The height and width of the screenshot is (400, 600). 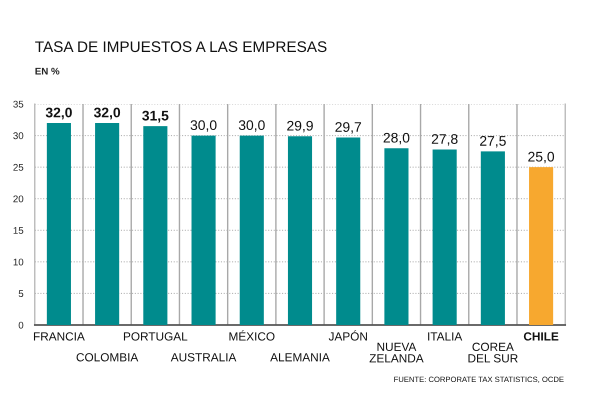 What do you see at coordinates (493, 142) in the screenshot?
I see `data-label: 27,5` at bounding box center [493, 142].